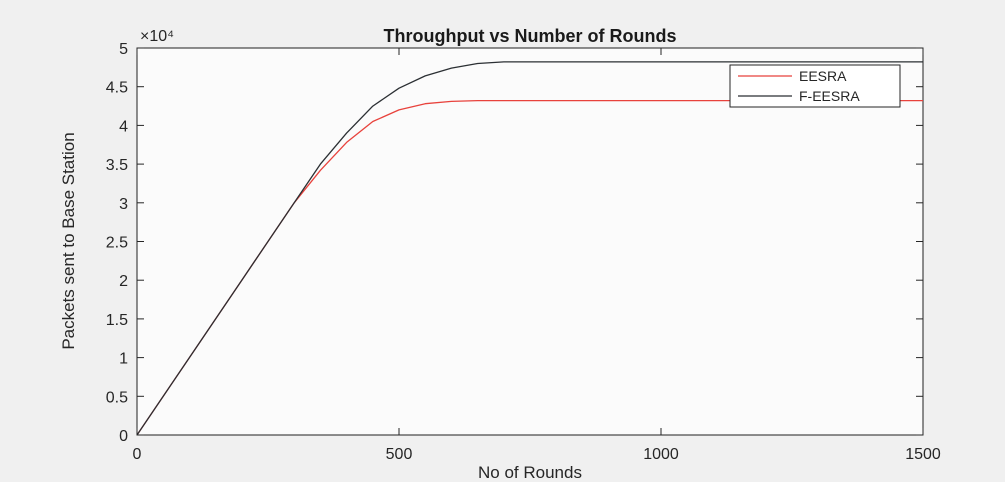 The image size is (1005, 482). Describe the element at coordinates (157, 36) in the screenshot. I see `y-exponent: ×10⁴` at that location.